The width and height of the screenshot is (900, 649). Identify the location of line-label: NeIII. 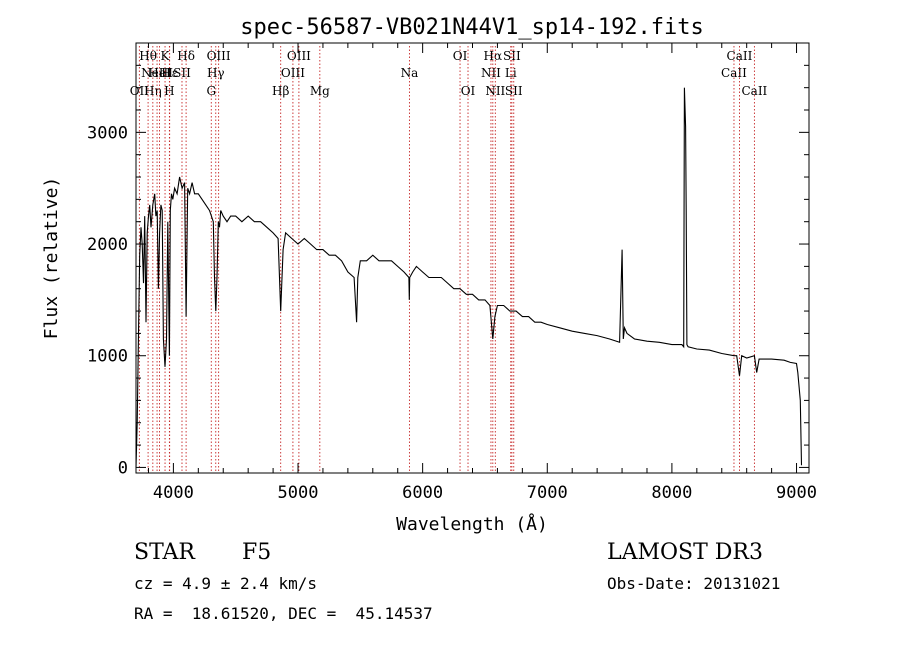
(157, 73).